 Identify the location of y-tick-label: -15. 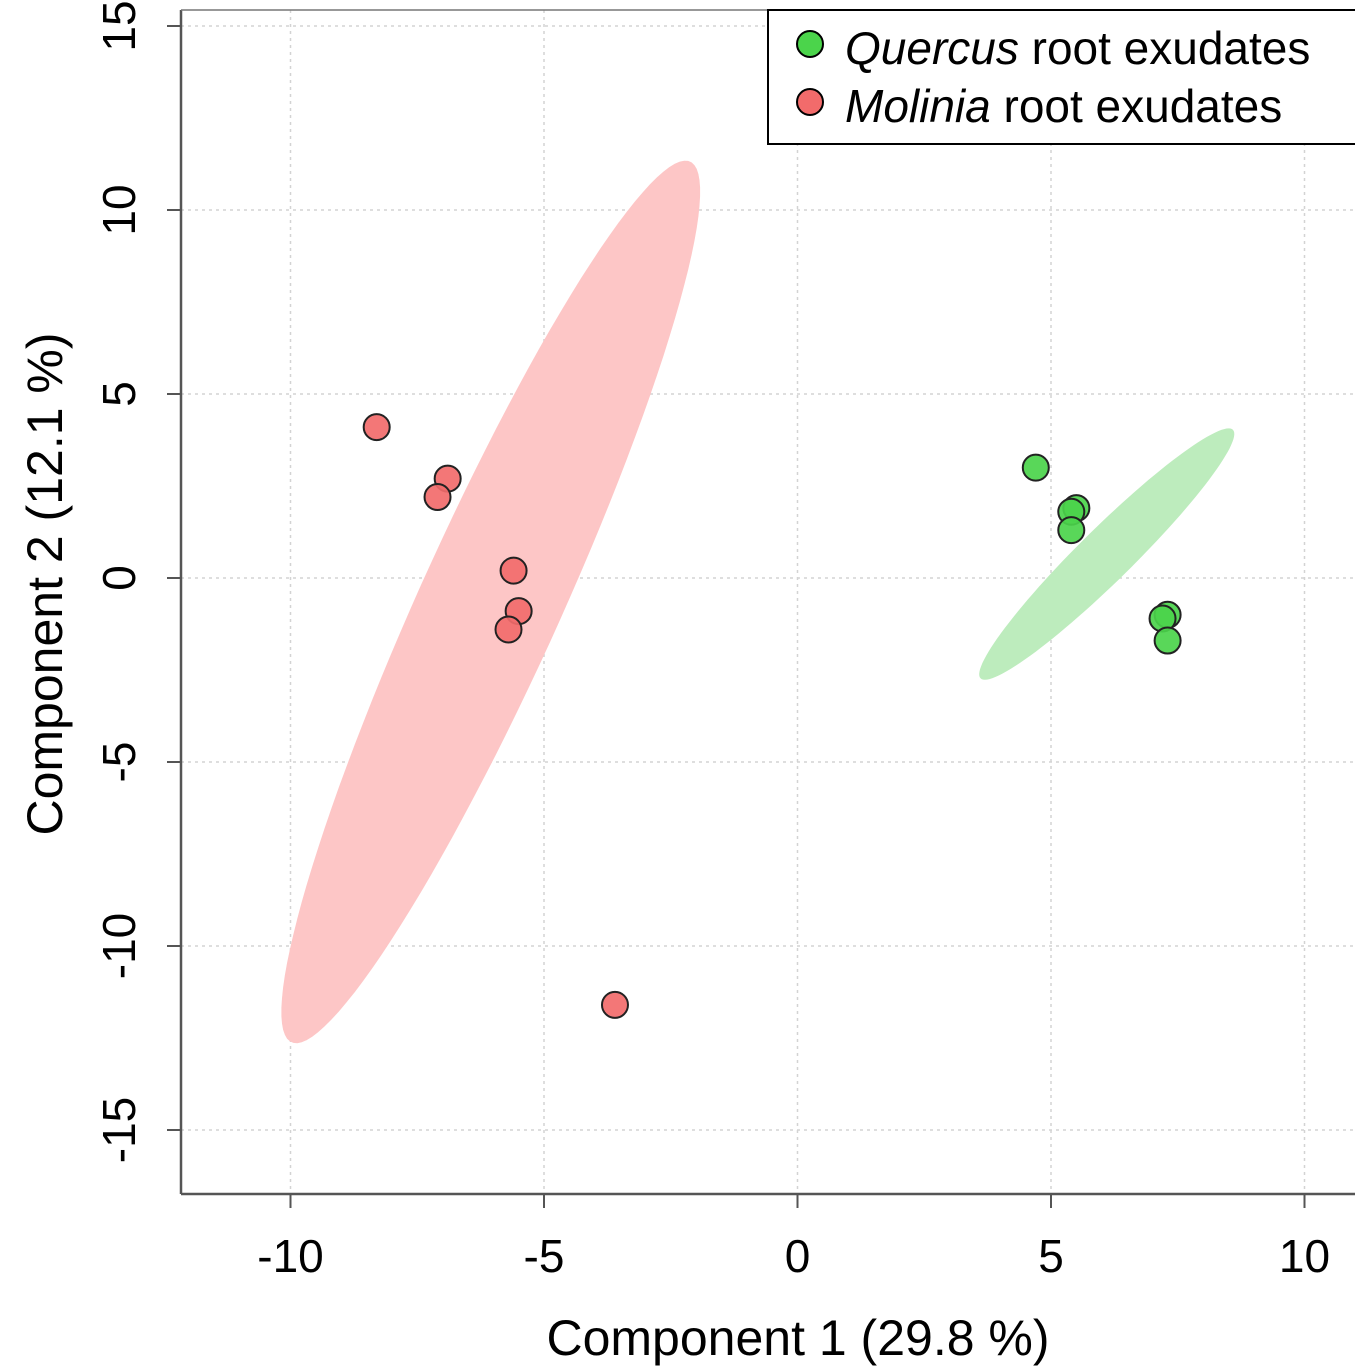
(119, 1130).